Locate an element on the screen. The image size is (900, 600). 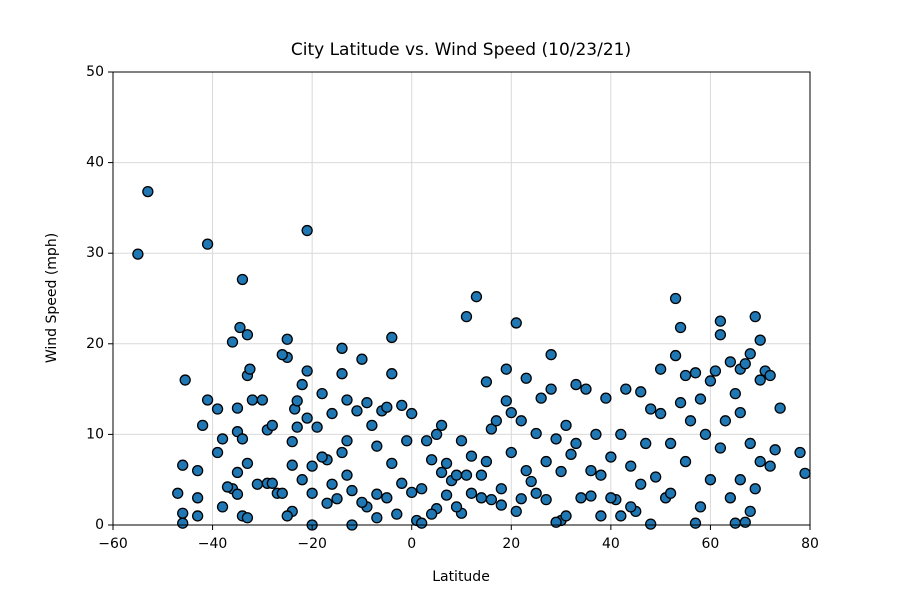
x-tick-label: 20 is located at coordinates (511, 544).